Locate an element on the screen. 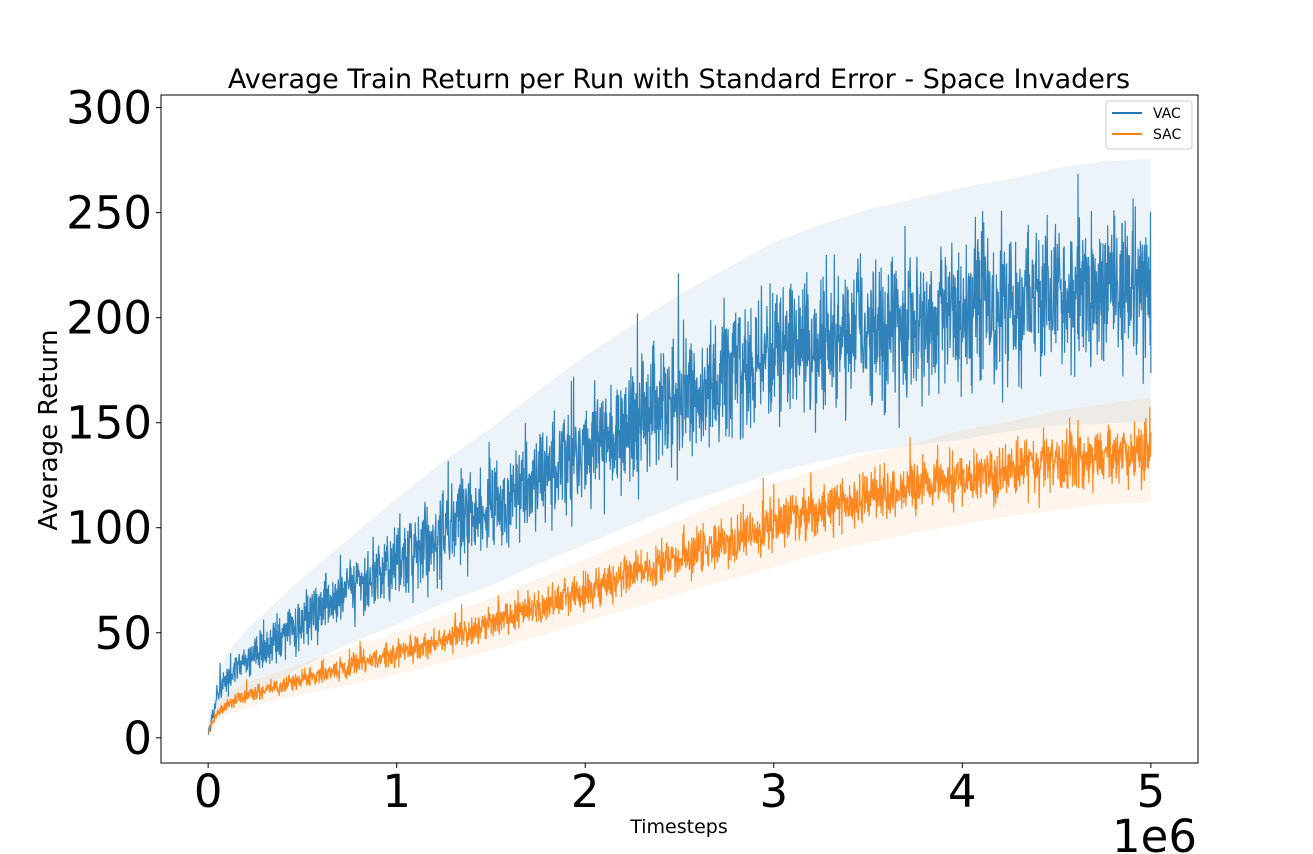 The height and width of the screenshot is (854, 1313). y-tick-label: 250 is located at coordinates (109, 213).